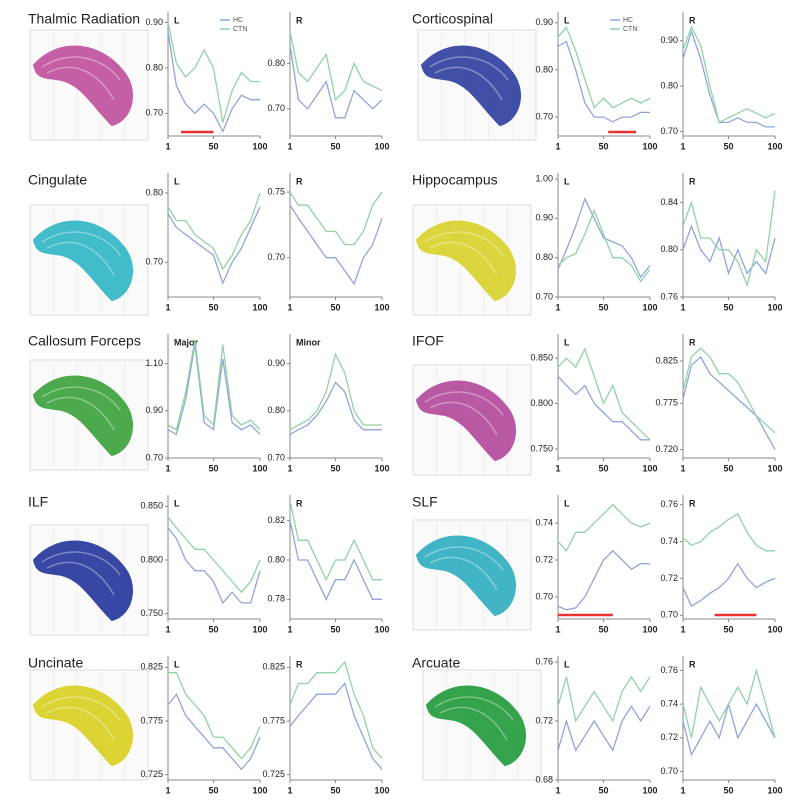  I want to click on y-tick-label: 0.76, so click(669, 504).